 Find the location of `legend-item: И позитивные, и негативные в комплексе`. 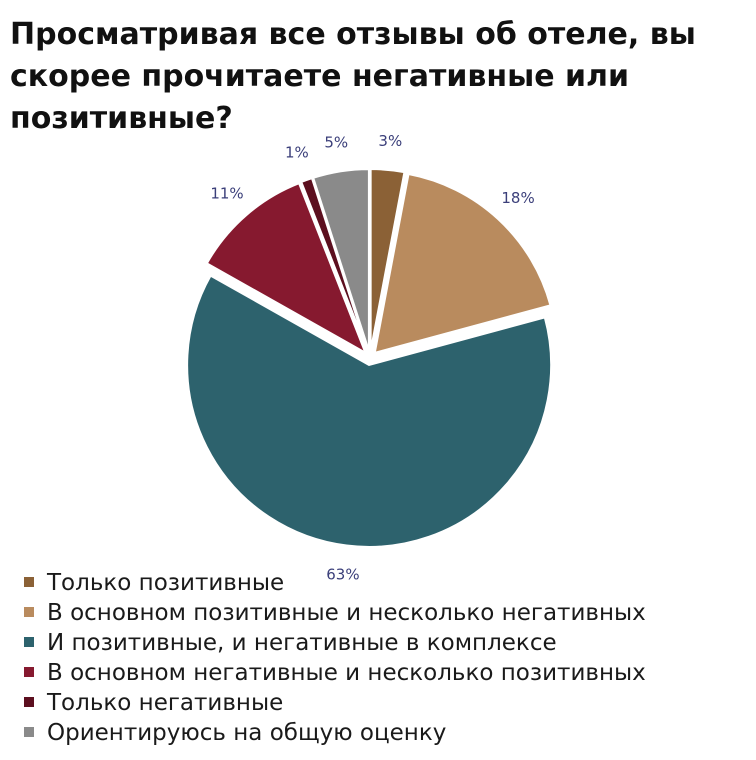

legend-item: И позитивные, и негативные в комплексе is located at coordinates (290, 643).